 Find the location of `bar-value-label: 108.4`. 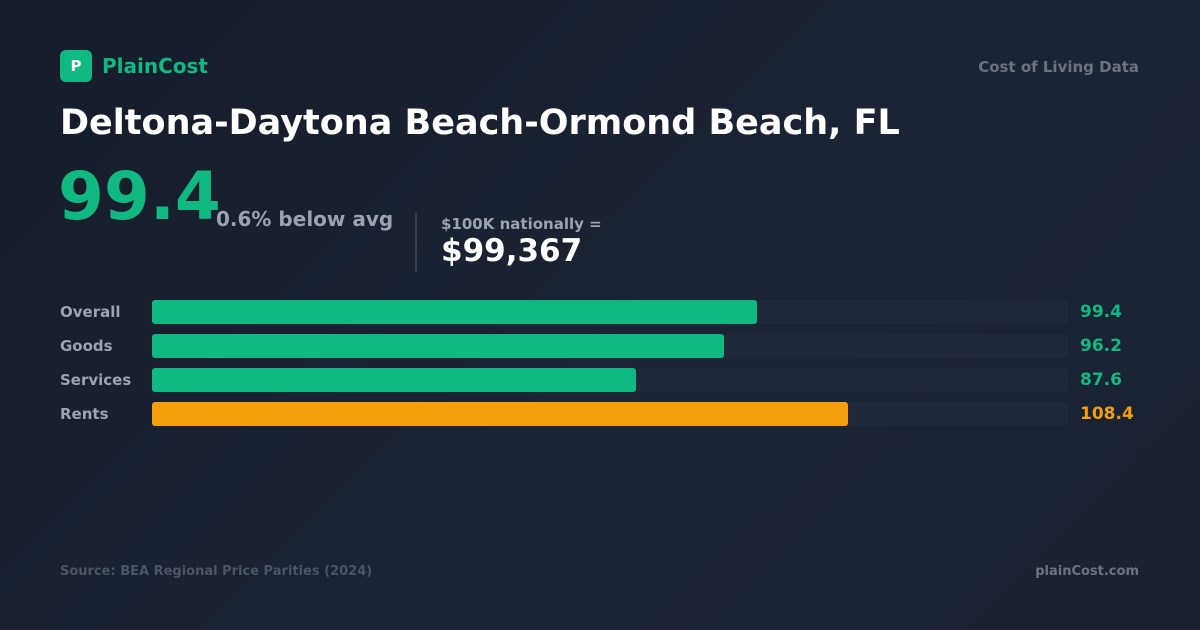

bar-value-label: 108.4 is located at coordinates (1107, 414).